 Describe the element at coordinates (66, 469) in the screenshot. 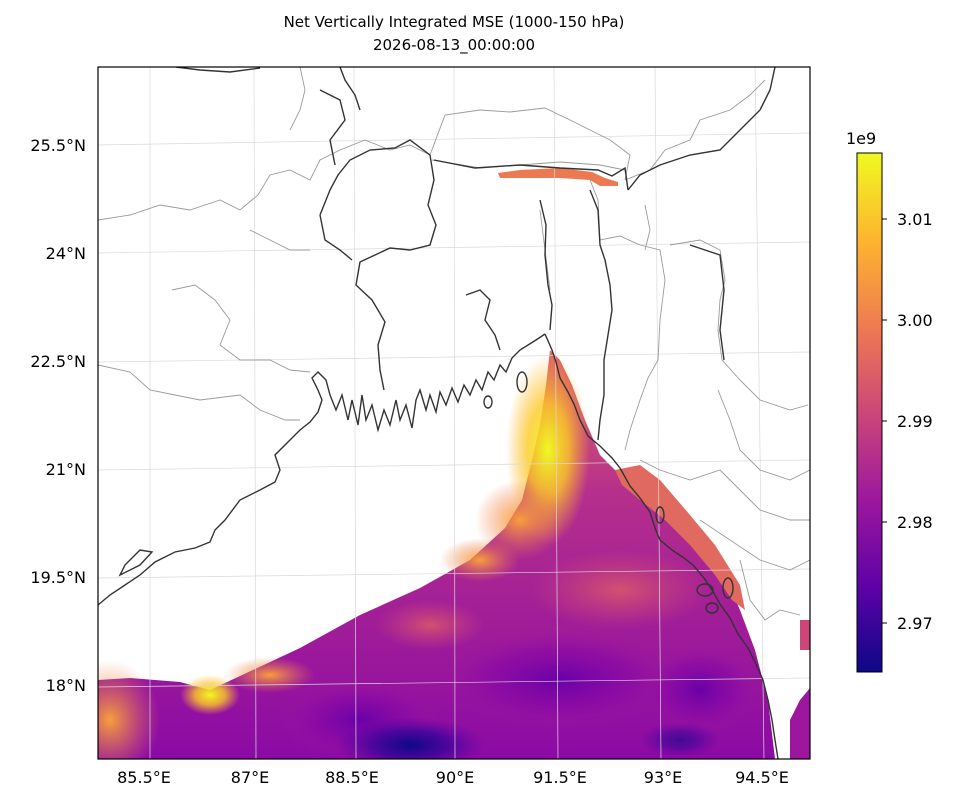

I see `lat-tick-label: 21°N` at that location.